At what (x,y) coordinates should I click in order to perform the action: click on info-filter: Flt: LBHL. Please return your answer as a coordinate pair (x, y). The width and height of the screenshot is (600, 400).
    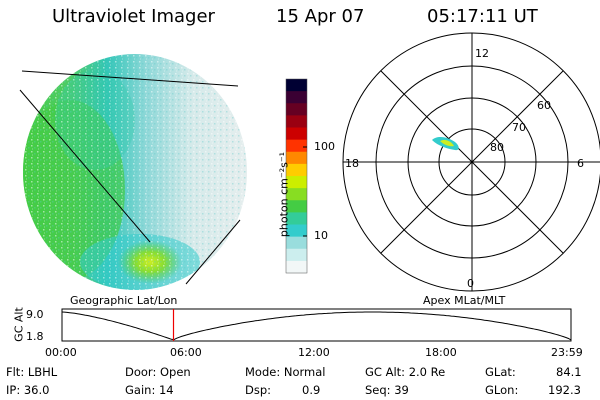
    Looking at the image, I should click on (32, 372).